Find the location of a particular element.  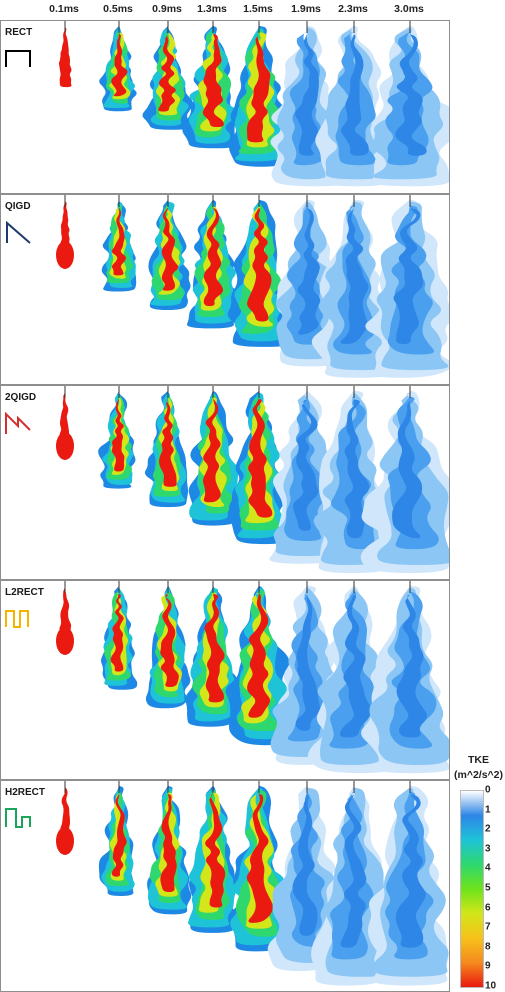

legend-tick-10: 10 is located at coordinates (491, 986).